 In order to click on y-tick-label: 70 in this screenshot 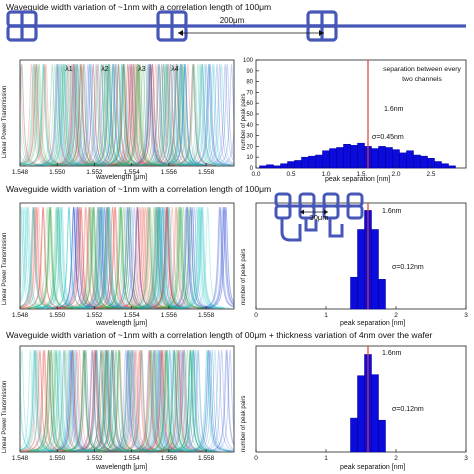, I will do `click(249, 93)`.